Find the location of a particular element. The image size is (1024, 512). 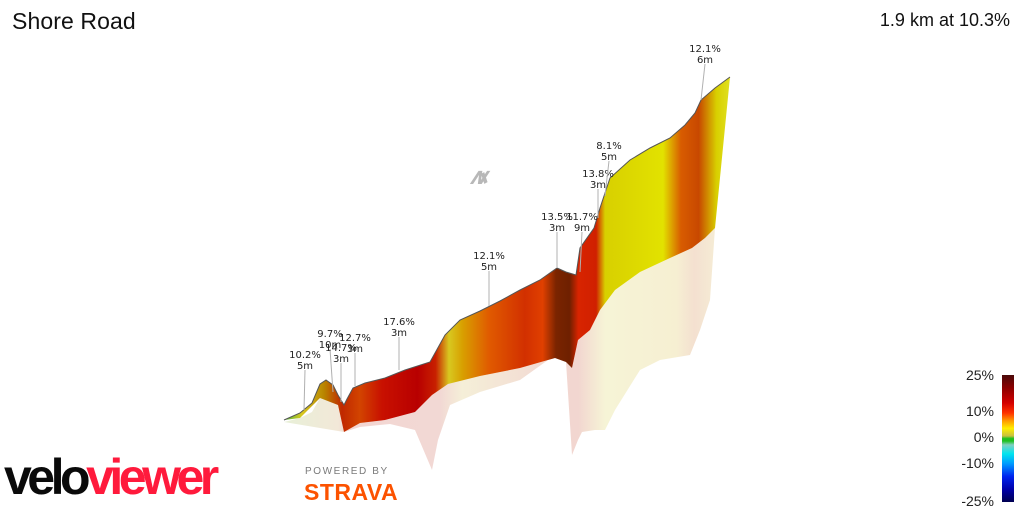

segment-summary: 1.9 km at 10.3% is located at coordinates (944, 20).